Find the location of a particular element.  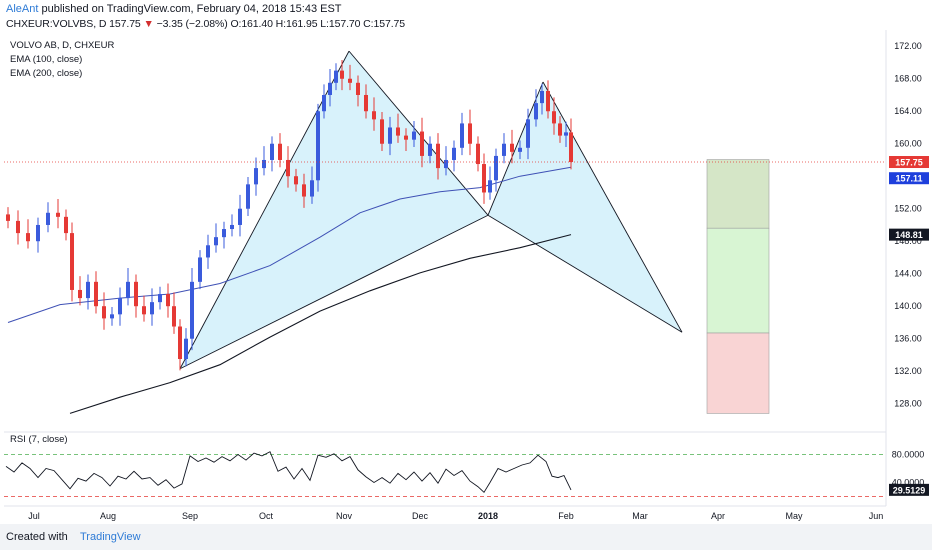

time-tick-label: Sep is located at coordinates (190, 516).